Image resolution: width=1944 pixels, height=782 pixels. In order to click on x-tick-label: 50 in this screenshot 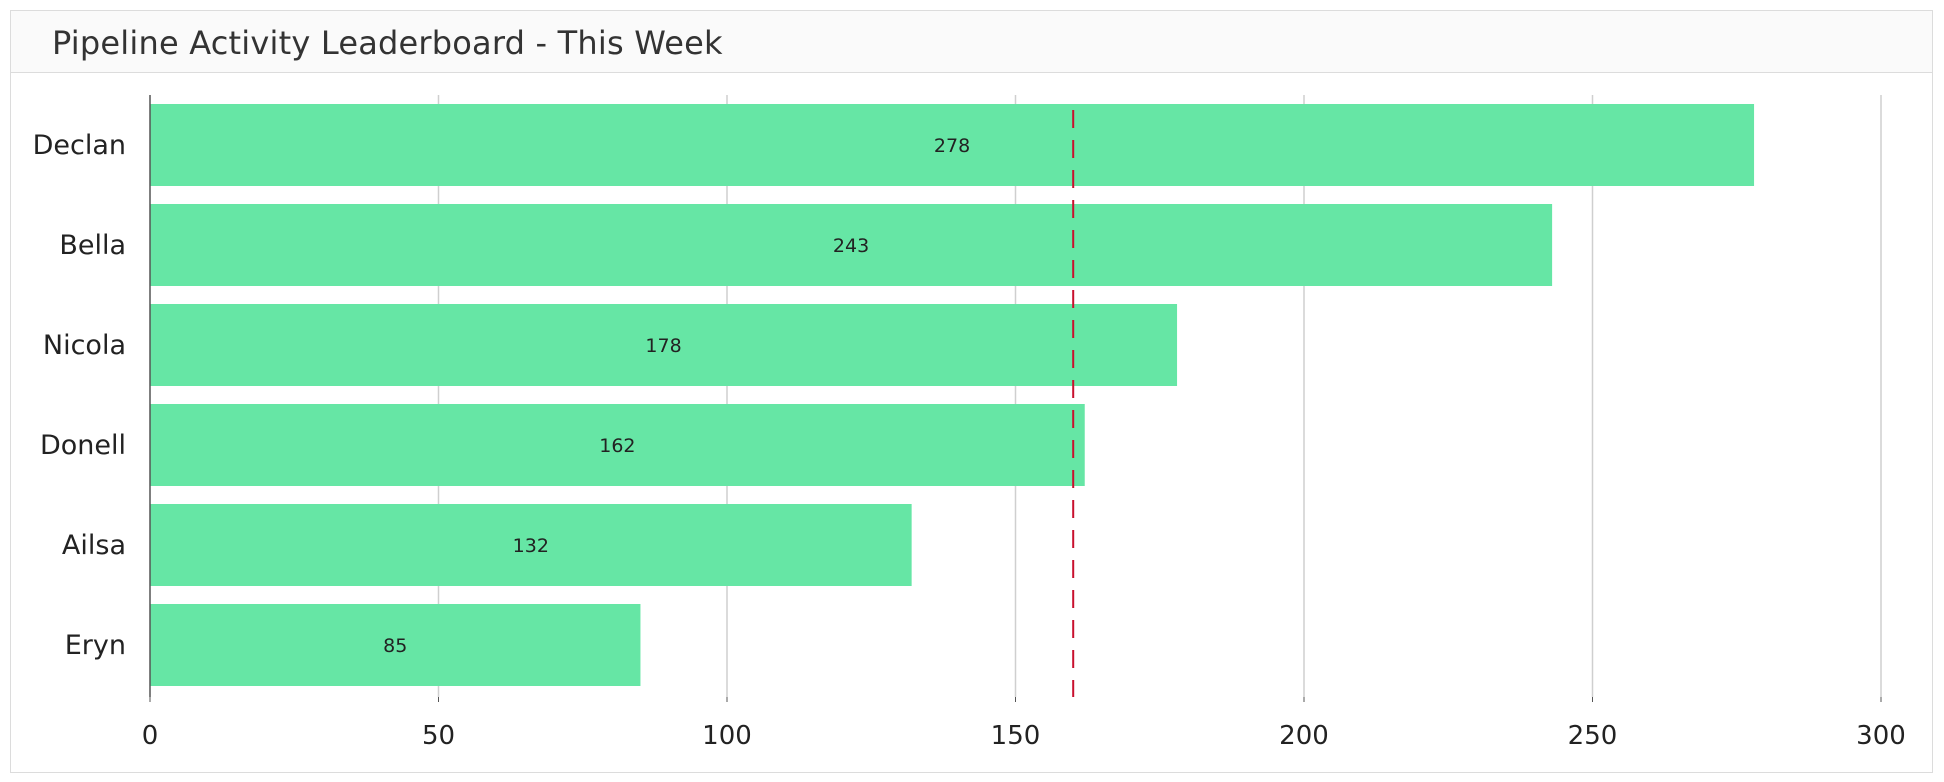, I will do `click(438, 736)`.